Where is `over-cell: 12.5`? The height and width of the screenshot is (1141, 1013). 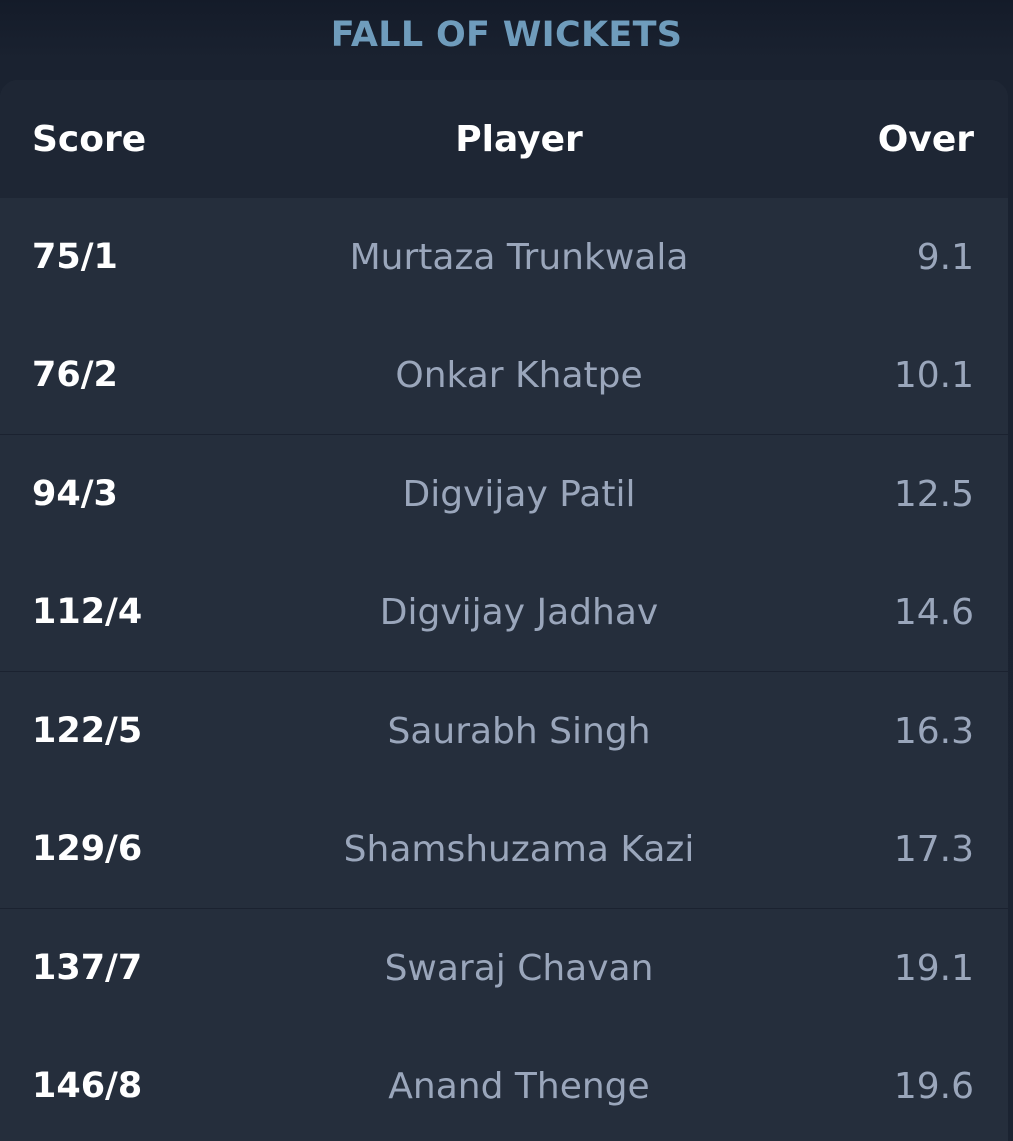 over-cell: 12.5 is located at coordinates (933, 494).